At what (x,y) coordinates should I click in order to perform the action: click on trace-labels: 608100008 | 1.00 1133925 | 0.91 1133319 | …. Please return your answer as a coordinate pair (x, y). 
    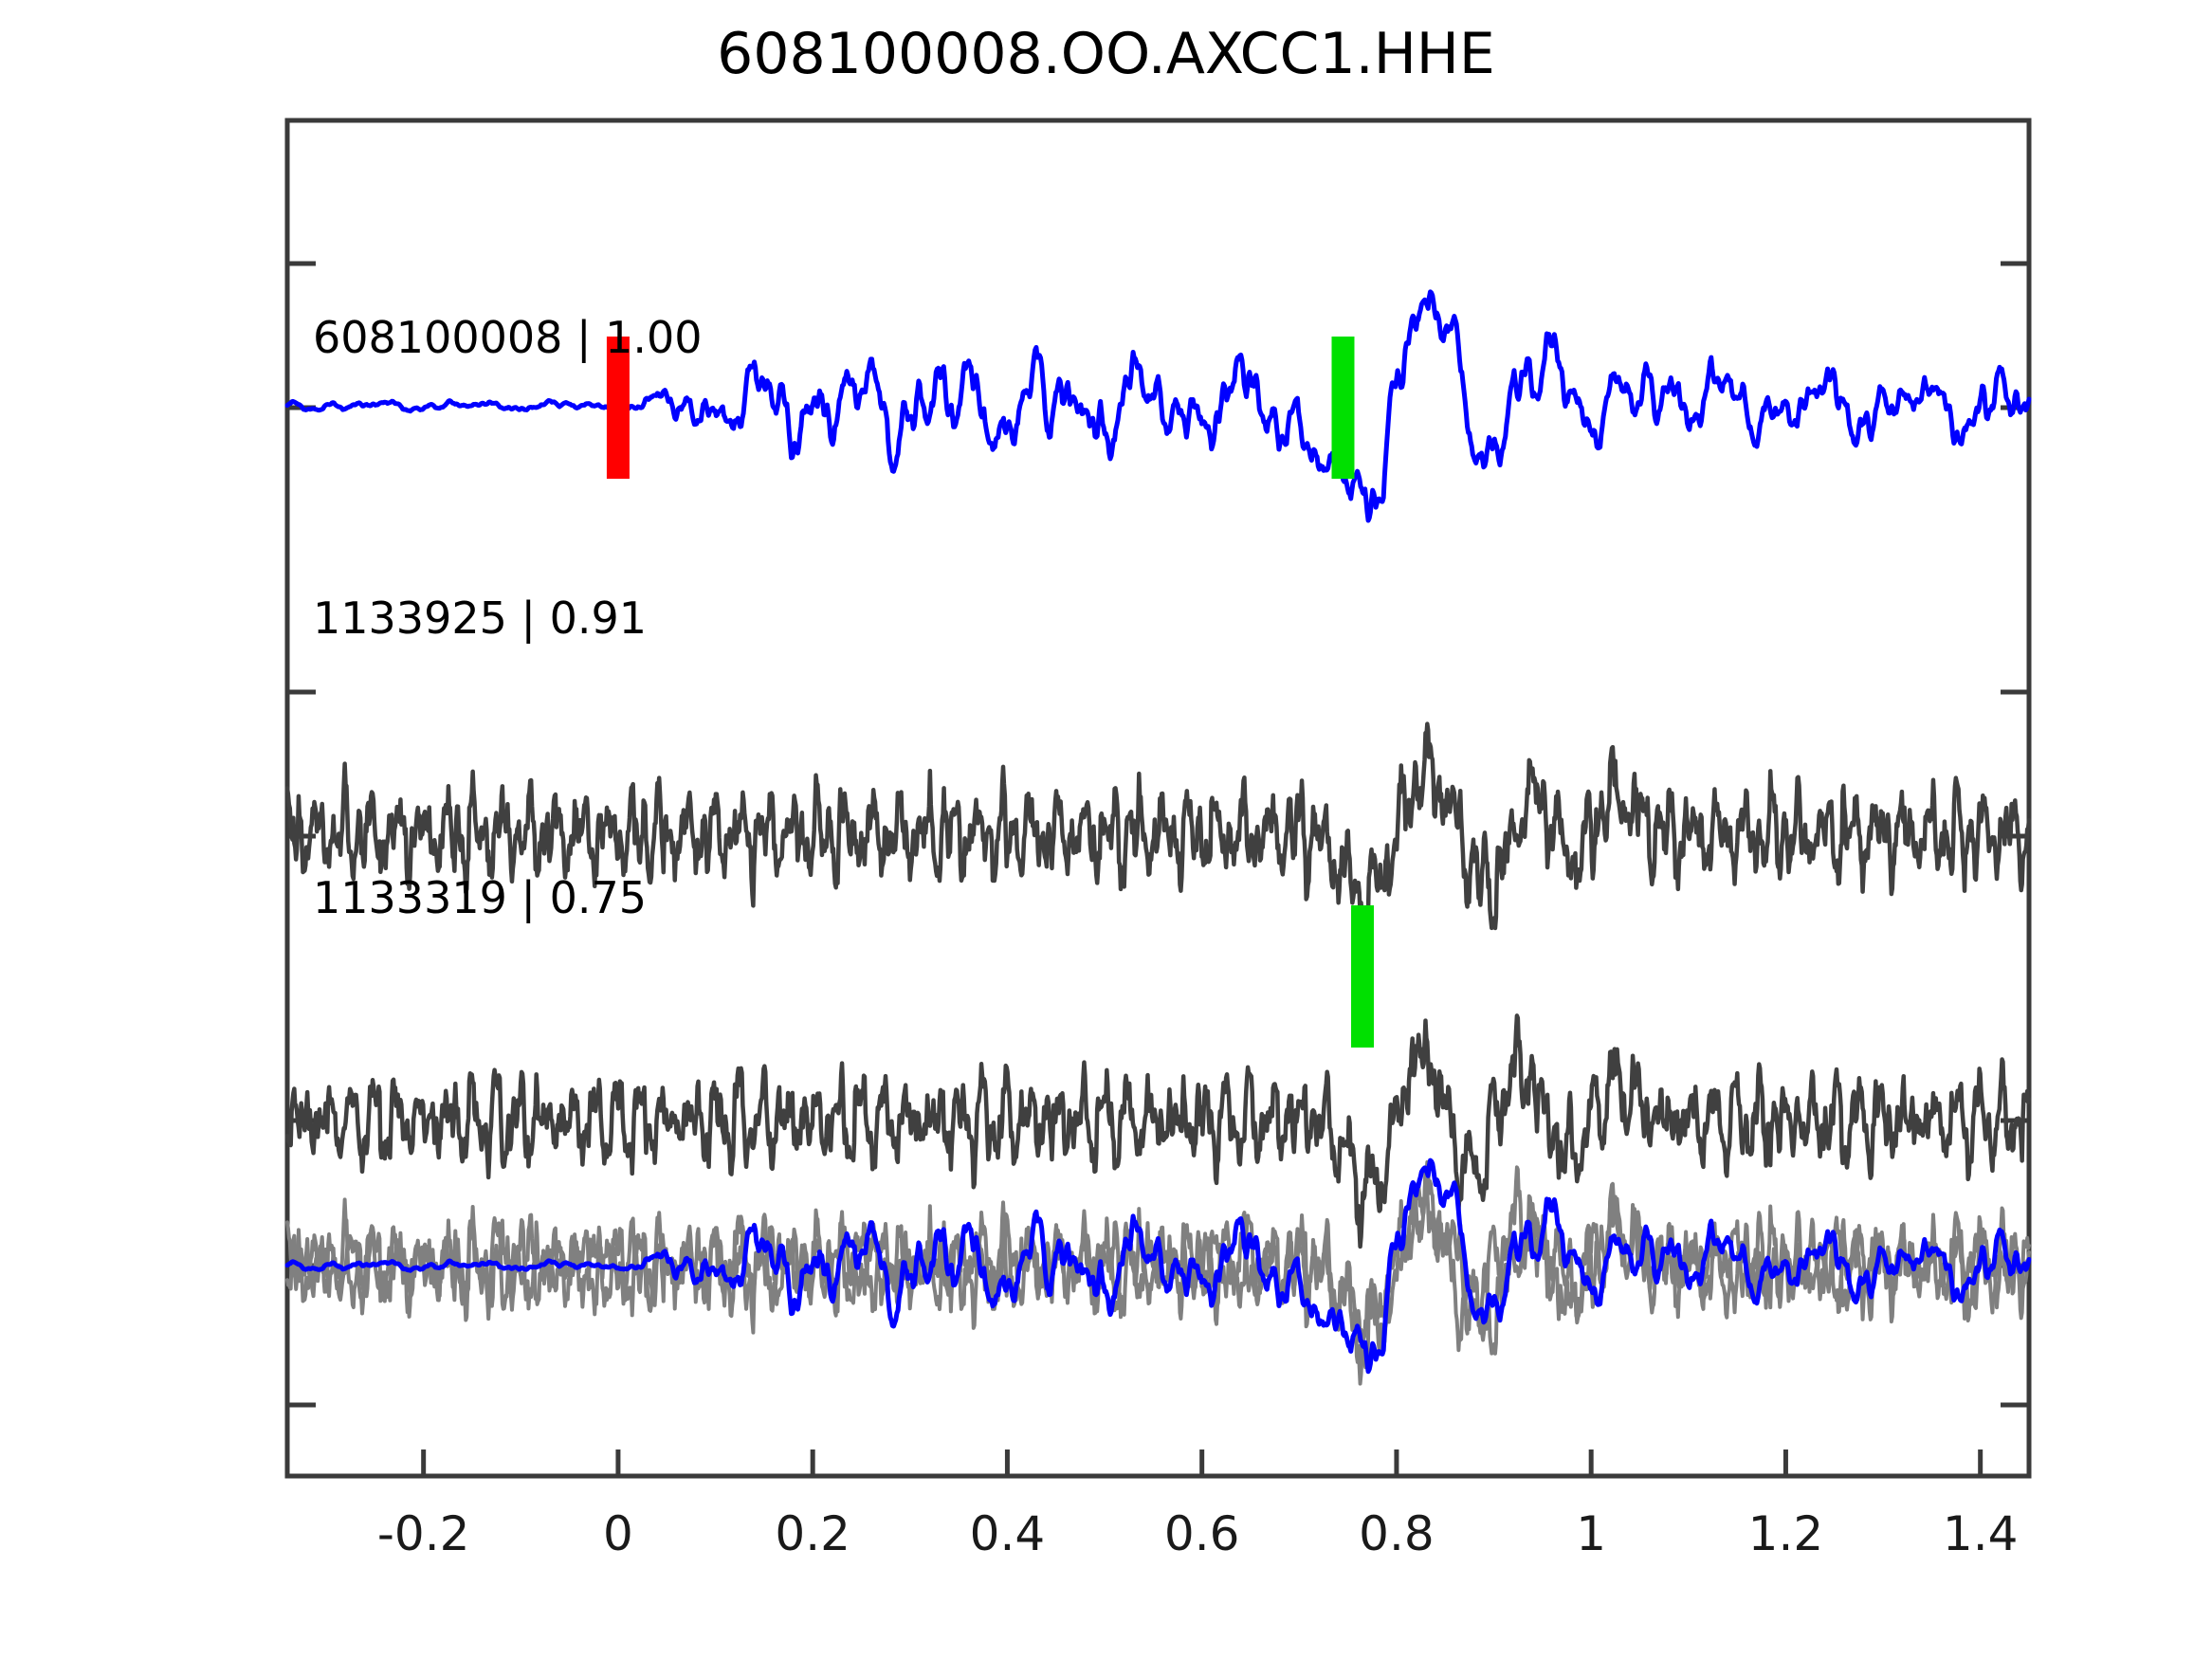
    Looking at the image, I should click on (508, 618).